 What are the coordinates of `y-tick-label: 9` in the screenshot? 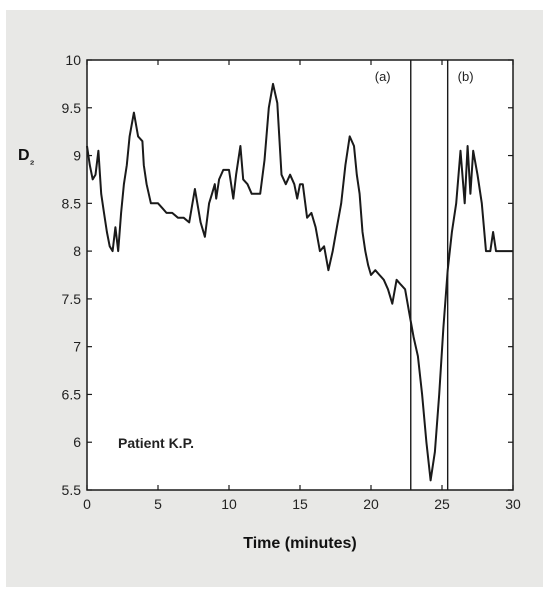 It's located at (77, 156).